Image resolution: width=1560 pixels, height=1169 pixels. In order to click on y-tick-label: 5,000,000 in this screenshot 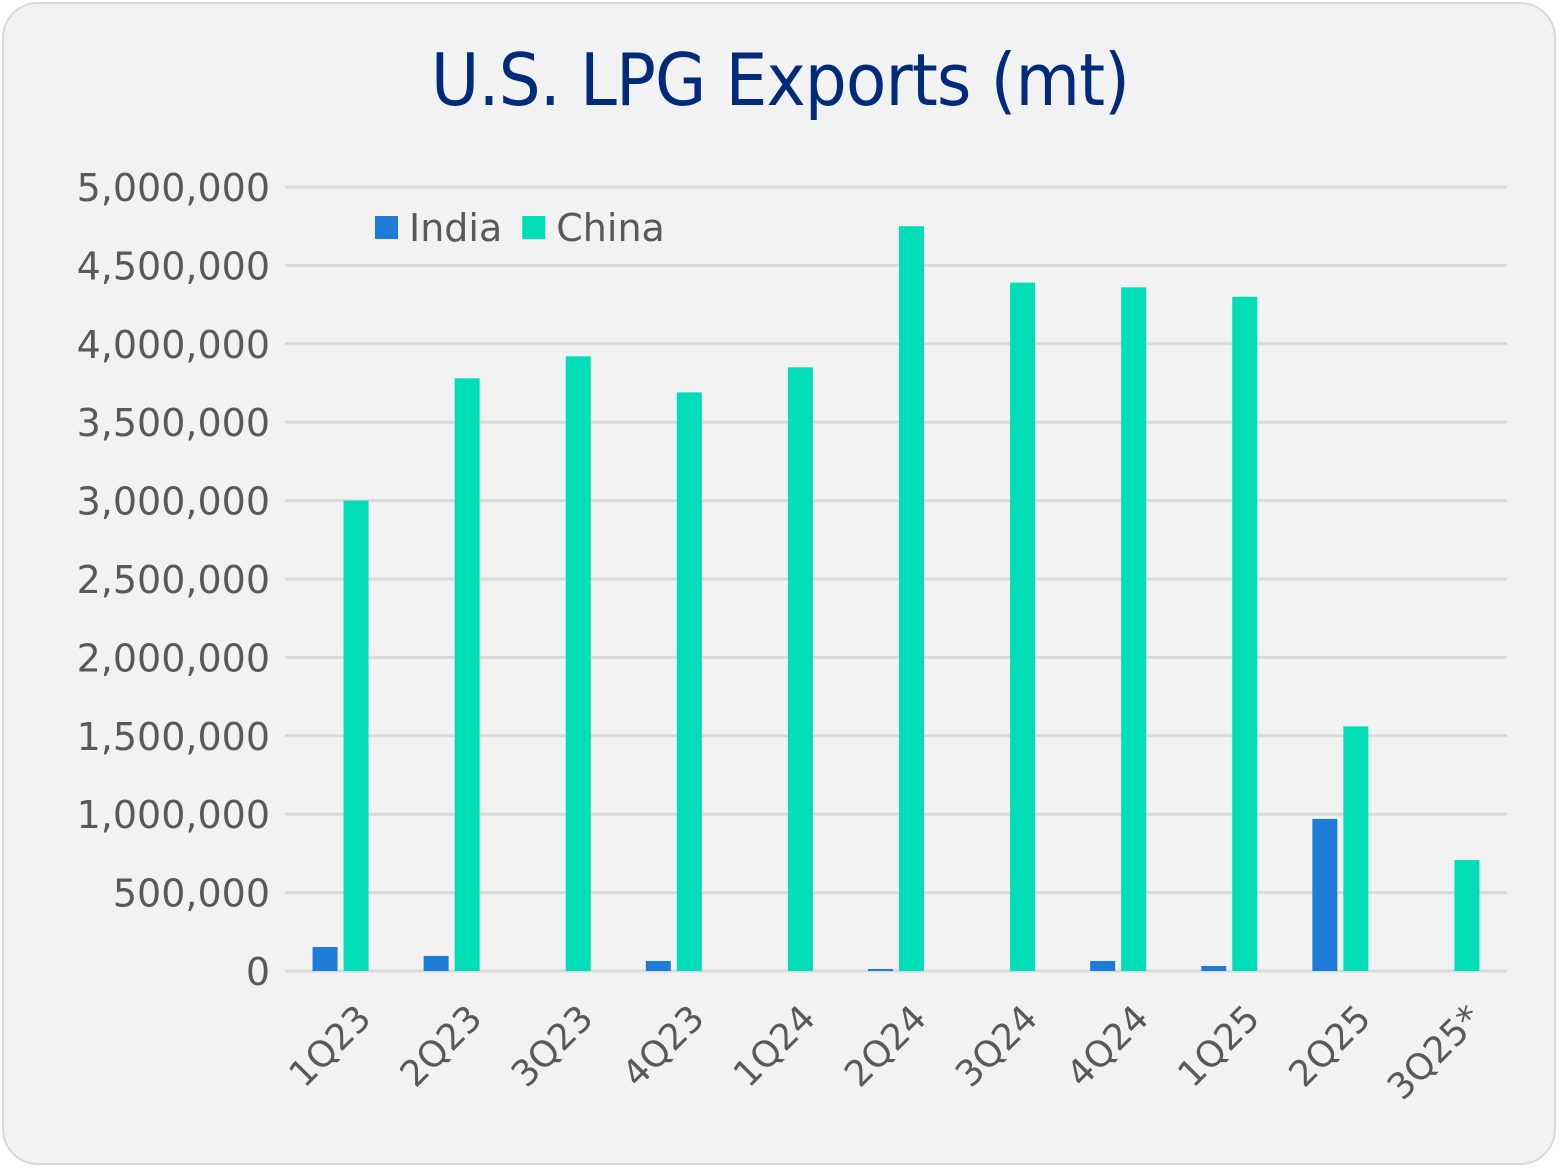, I will do `click(173, 188)`.